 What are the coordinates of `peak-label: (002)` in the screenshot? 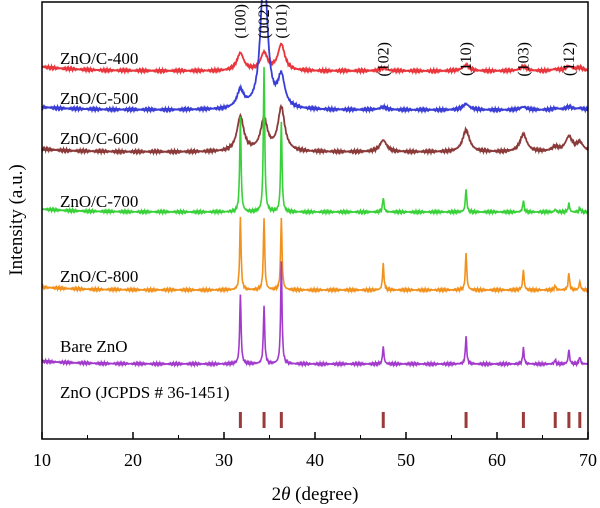 It's located at (264, 21).